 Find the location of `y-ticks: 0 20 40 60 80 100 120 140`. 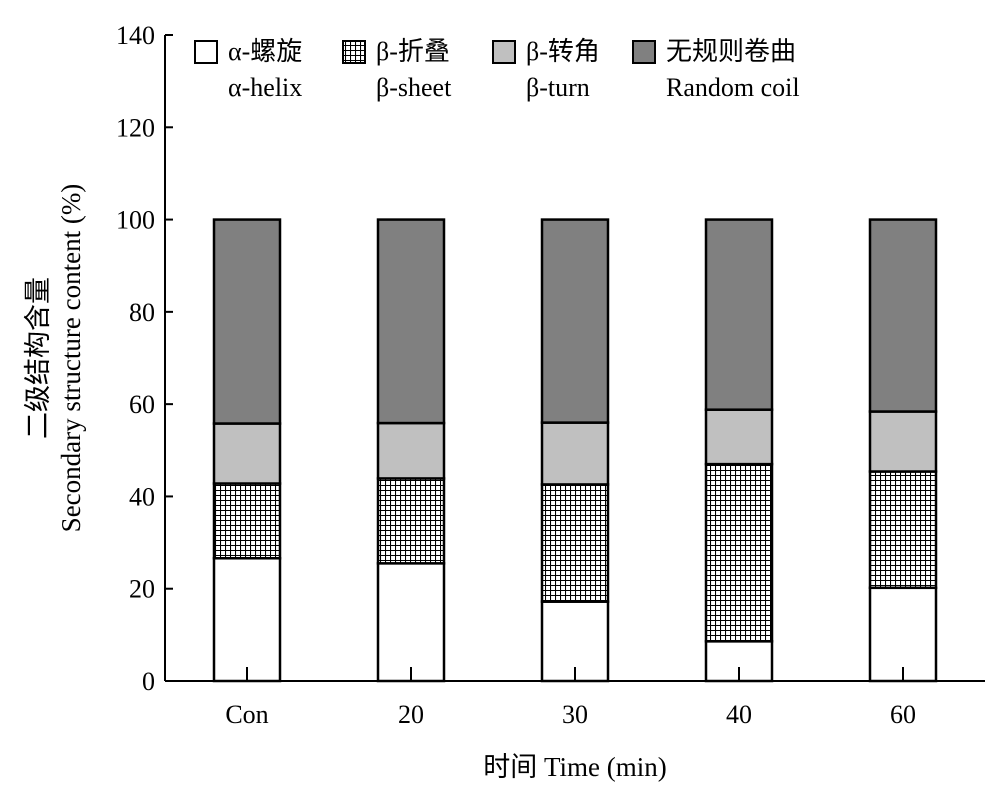

y-ticks: 0 20 40 60 80 100 120 140 is located at coordinates (144, 358).